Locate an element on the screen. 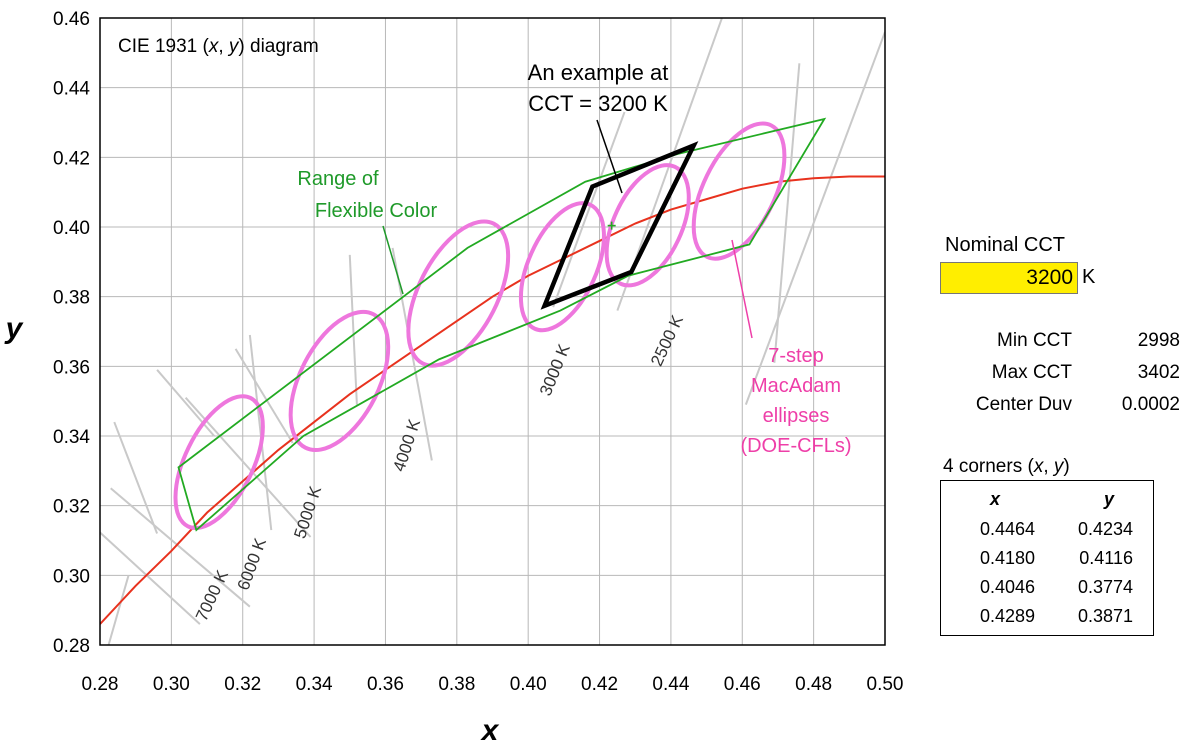 This screenshot has height=743, width=1186. center-duv-label: Center Duv is located at coordinates (1023, 404).